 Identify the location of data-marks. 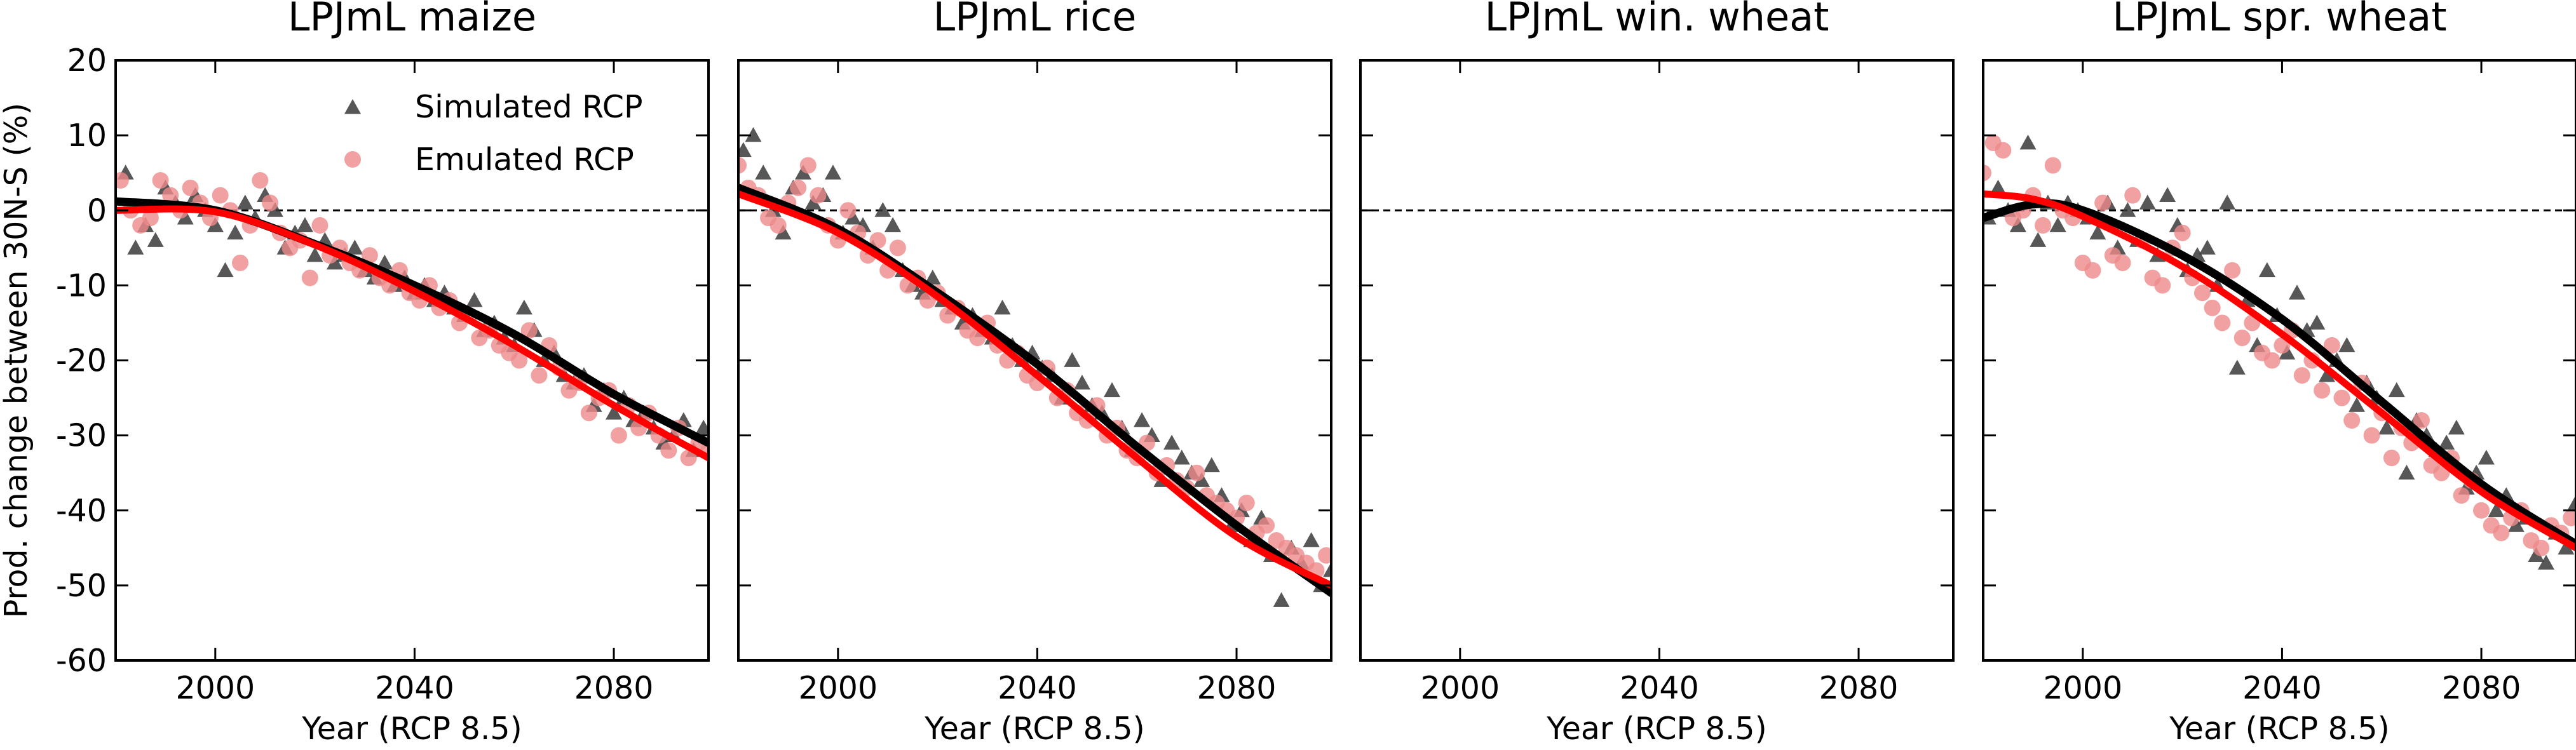
(412, 315).